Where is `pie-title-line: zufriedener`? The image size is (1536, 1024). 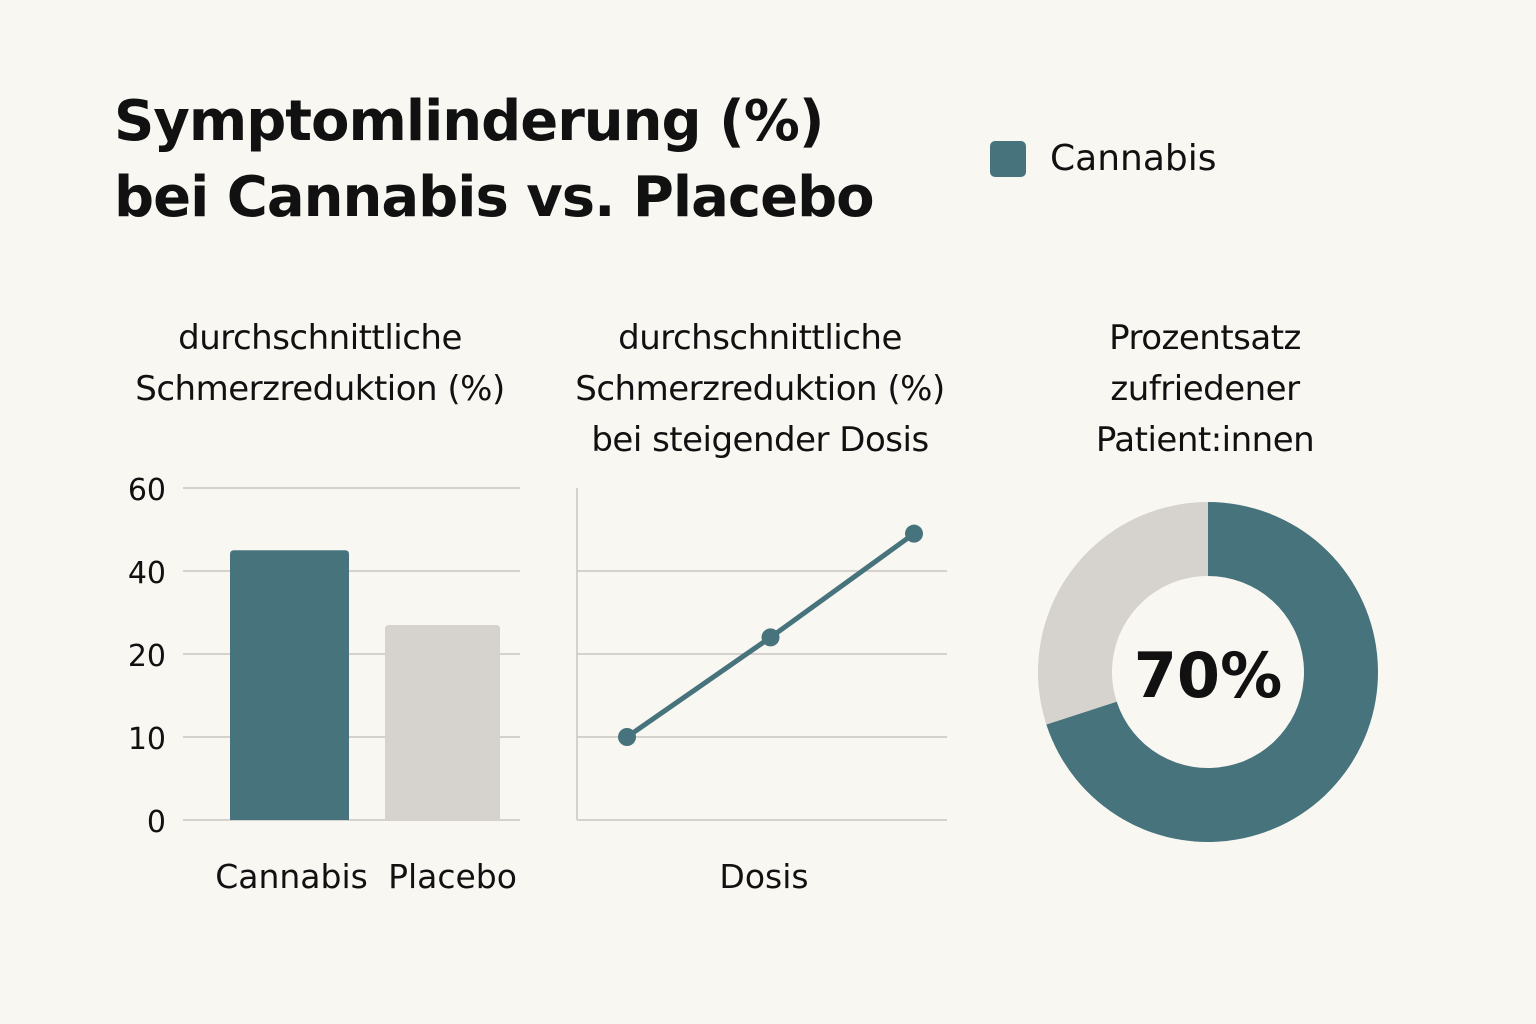
pie-title-line: zufriedener is located at coordinates (1205, 389).